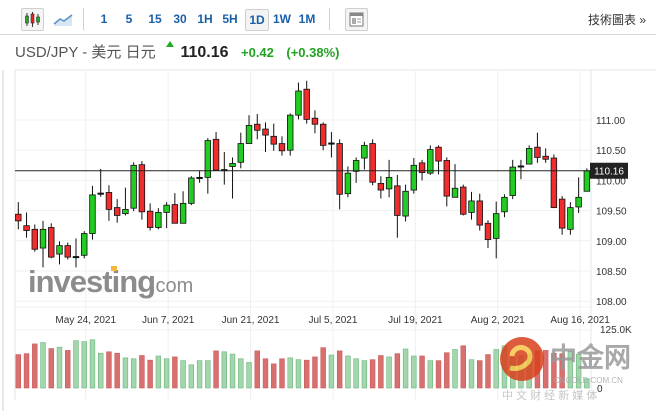  What do you see at coordinates (104, 19) in the screenshot?
I see `interval-1: 1` at bounding box center [104, 19].